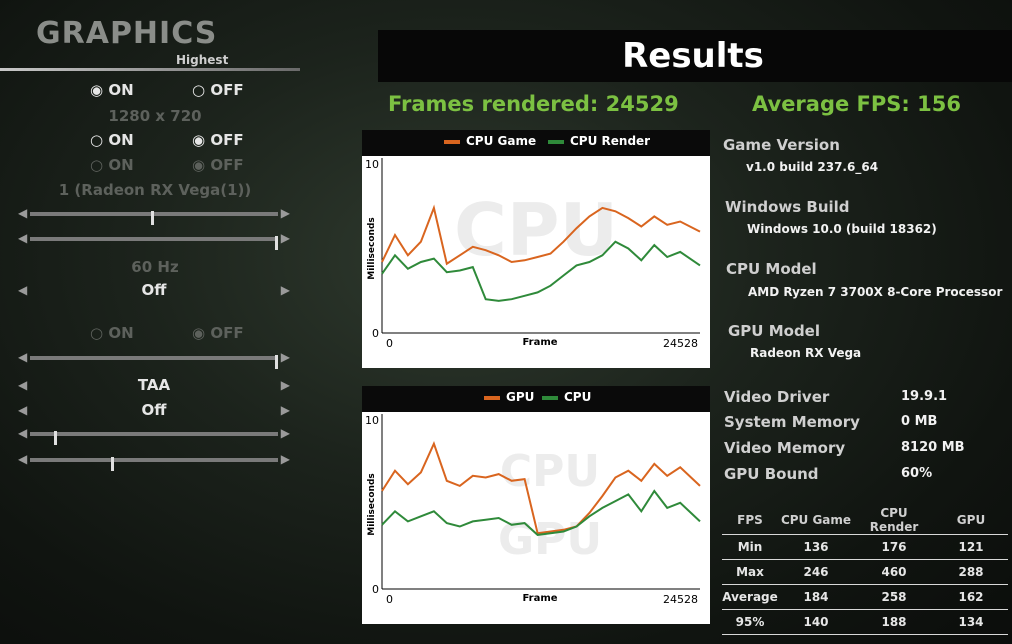 The image size is (1012, 644). I want to click on slider-2: ◀ ▶, so click(154, 240).